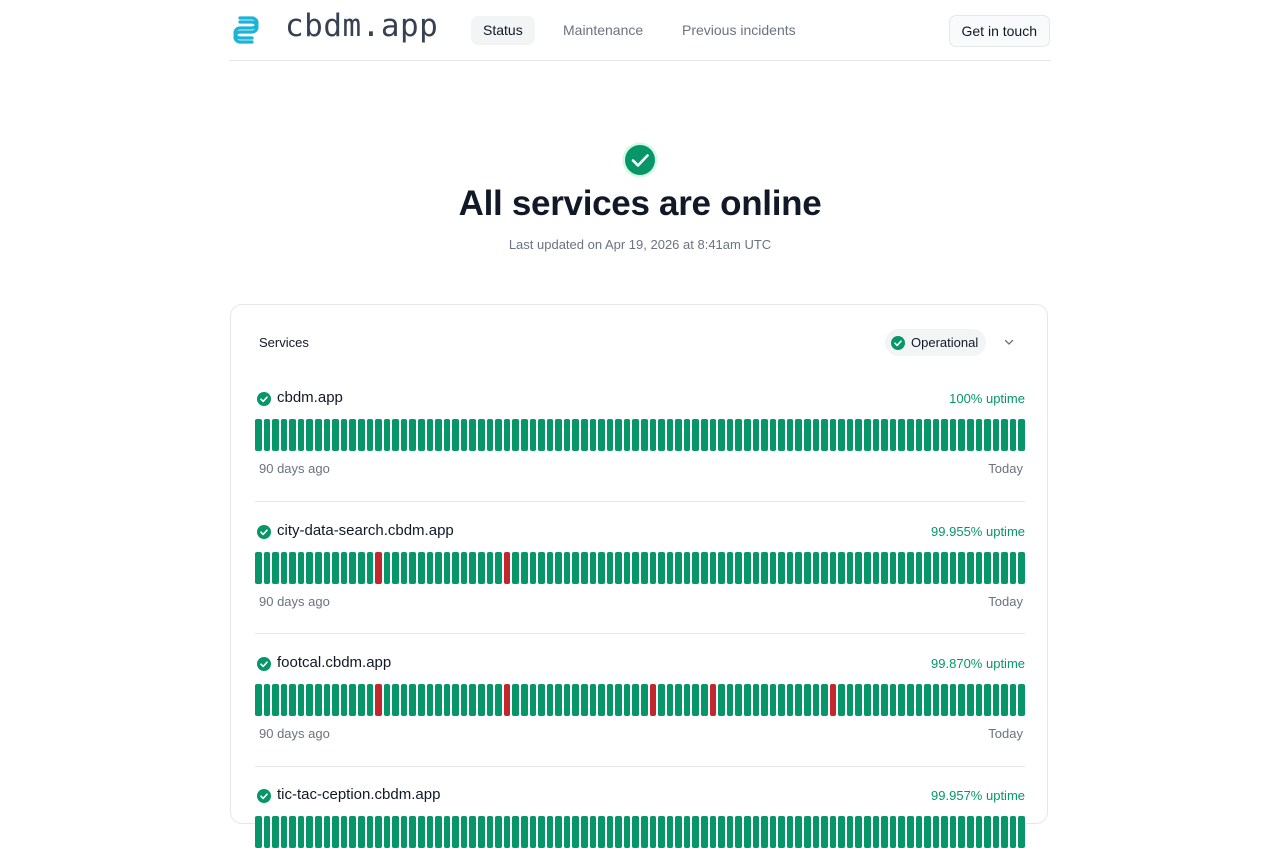  Describe the element at coordinates (1009, 342) in the screenshot. I see `chevron-down-icon` at that location.